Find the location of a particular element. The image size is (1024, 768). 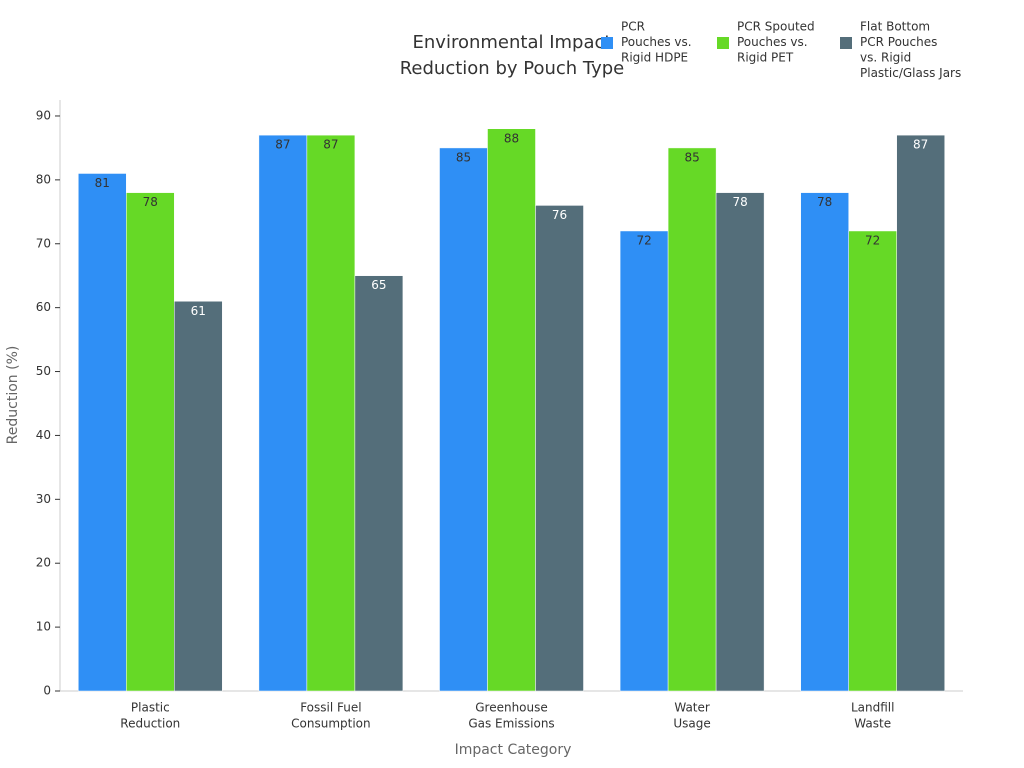

y-tick-label: 60 is located at coordinates (43, 307).